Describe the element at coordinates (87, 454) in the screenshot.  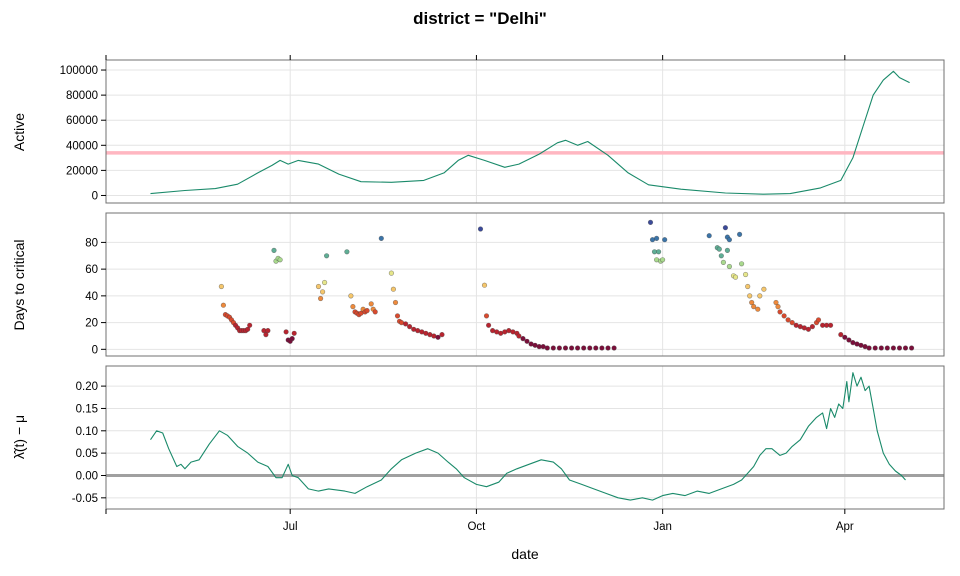
I see `y-tick-label: 0.05` at that location.